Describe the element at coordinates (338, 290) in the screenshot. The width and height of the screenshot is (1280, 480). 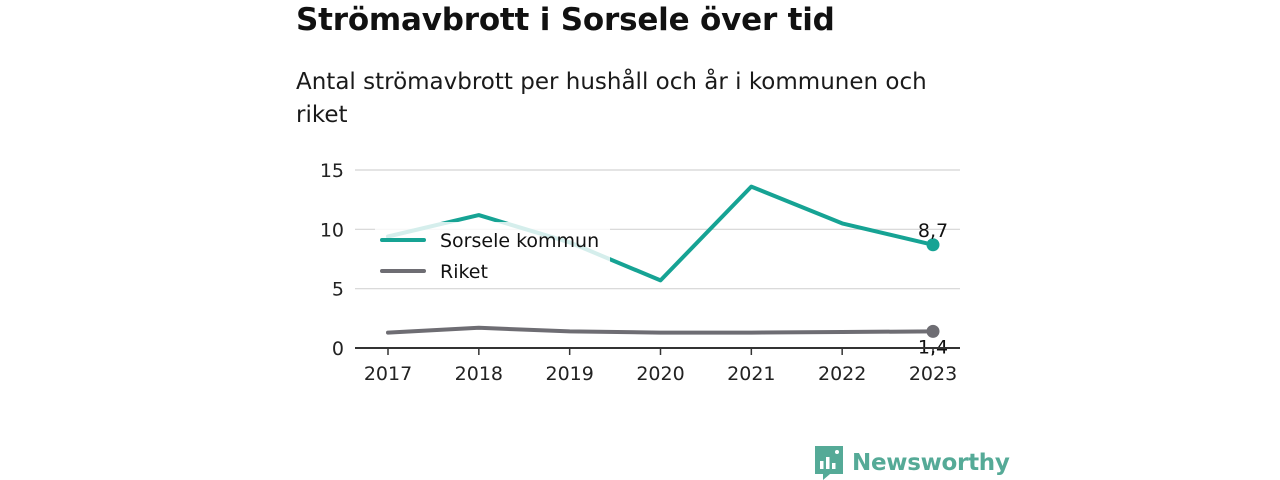
I see `y-tick-label: 5` at that location.